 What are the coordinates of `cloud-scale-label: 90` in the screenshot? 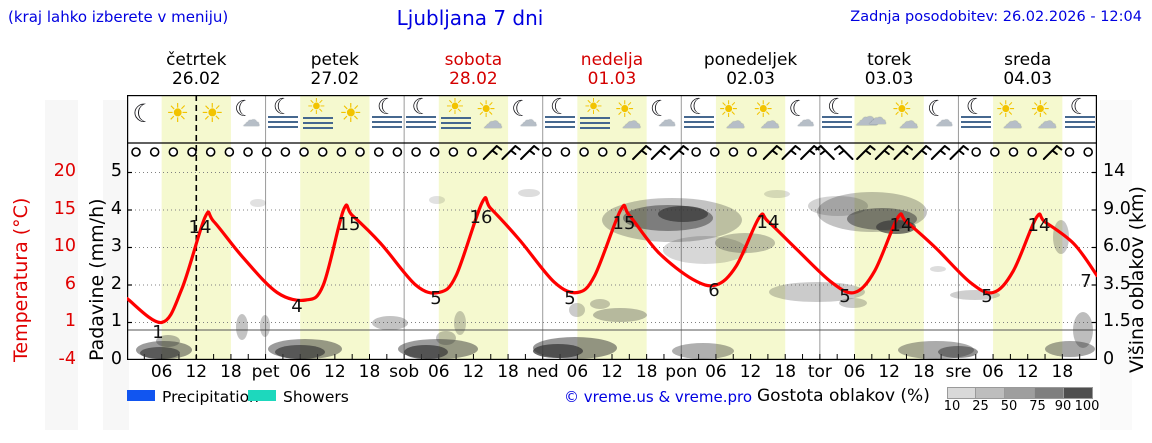 It's located at (1063, 406).